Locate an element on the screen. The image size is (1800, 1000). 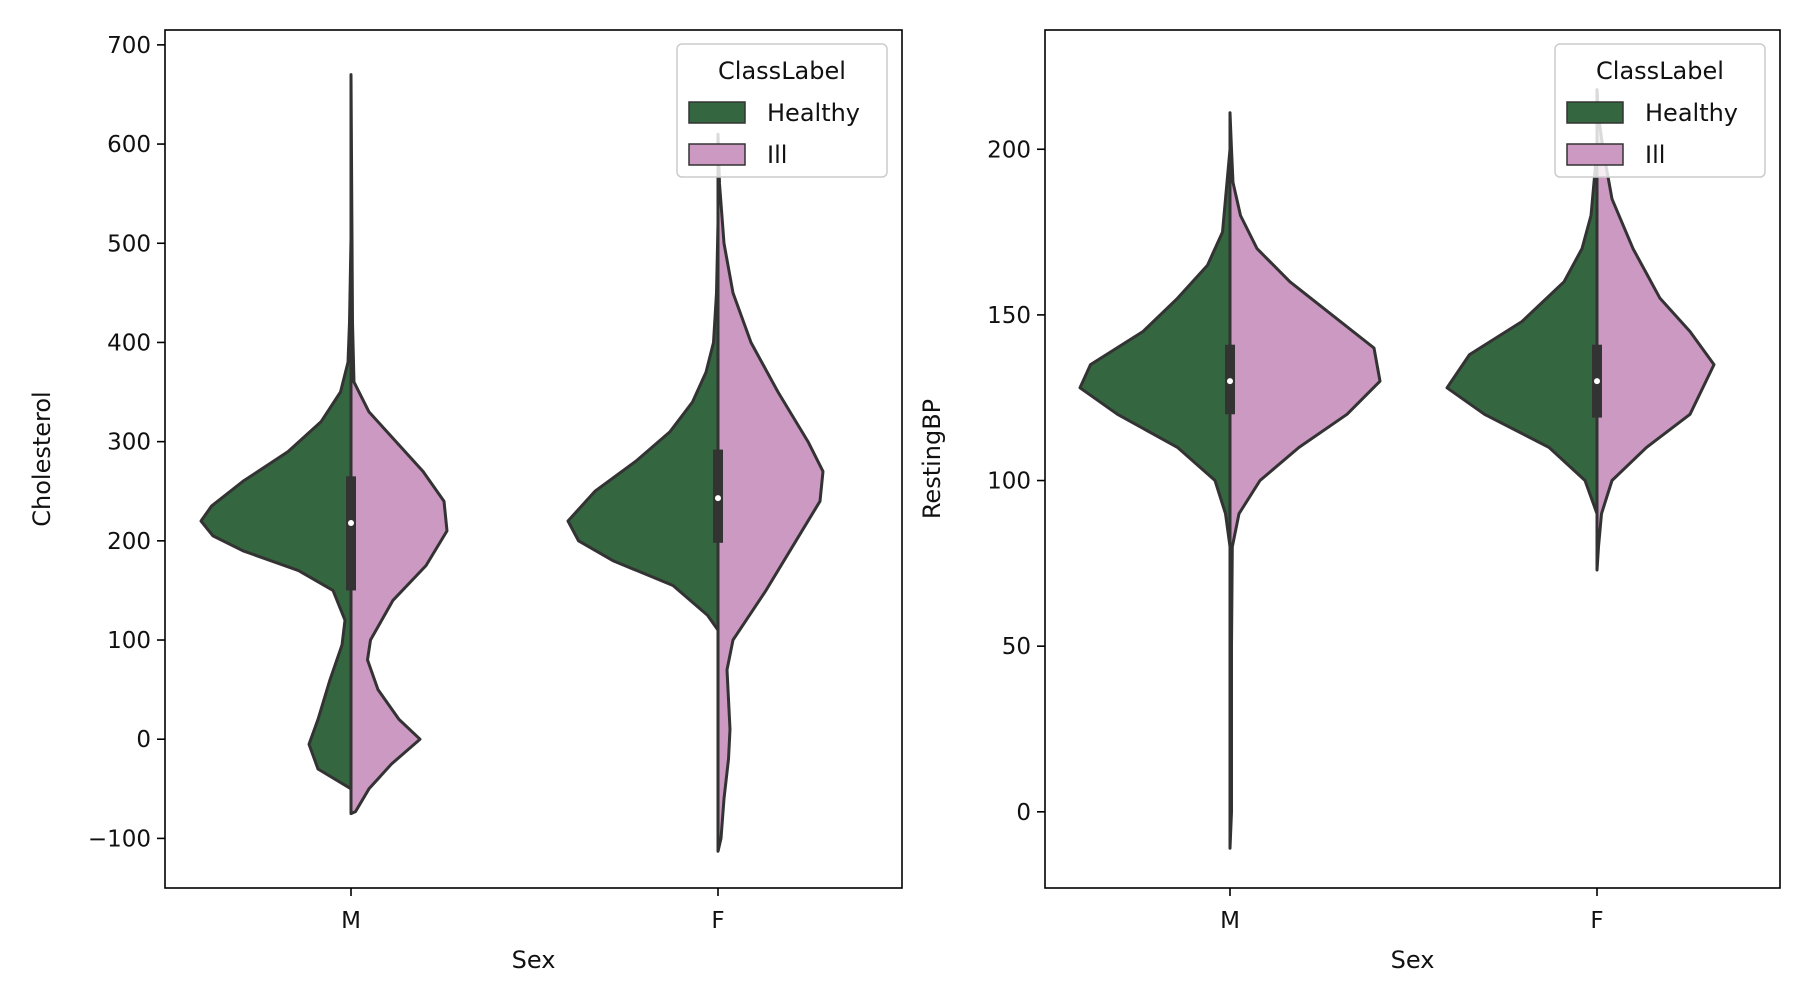
y-axis-label: RestingBP is located at coordinates (932, 459).